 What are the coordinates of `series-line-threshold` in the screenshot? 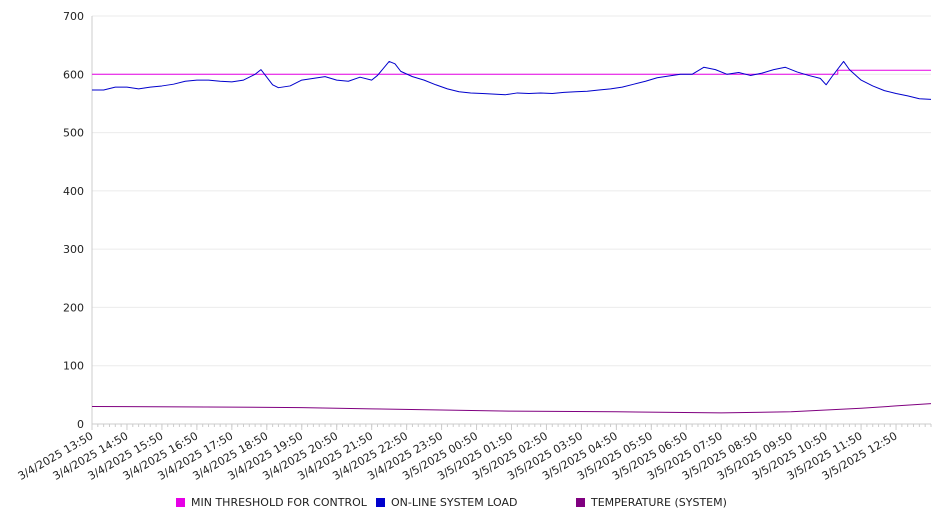 It's located at (511, 72).